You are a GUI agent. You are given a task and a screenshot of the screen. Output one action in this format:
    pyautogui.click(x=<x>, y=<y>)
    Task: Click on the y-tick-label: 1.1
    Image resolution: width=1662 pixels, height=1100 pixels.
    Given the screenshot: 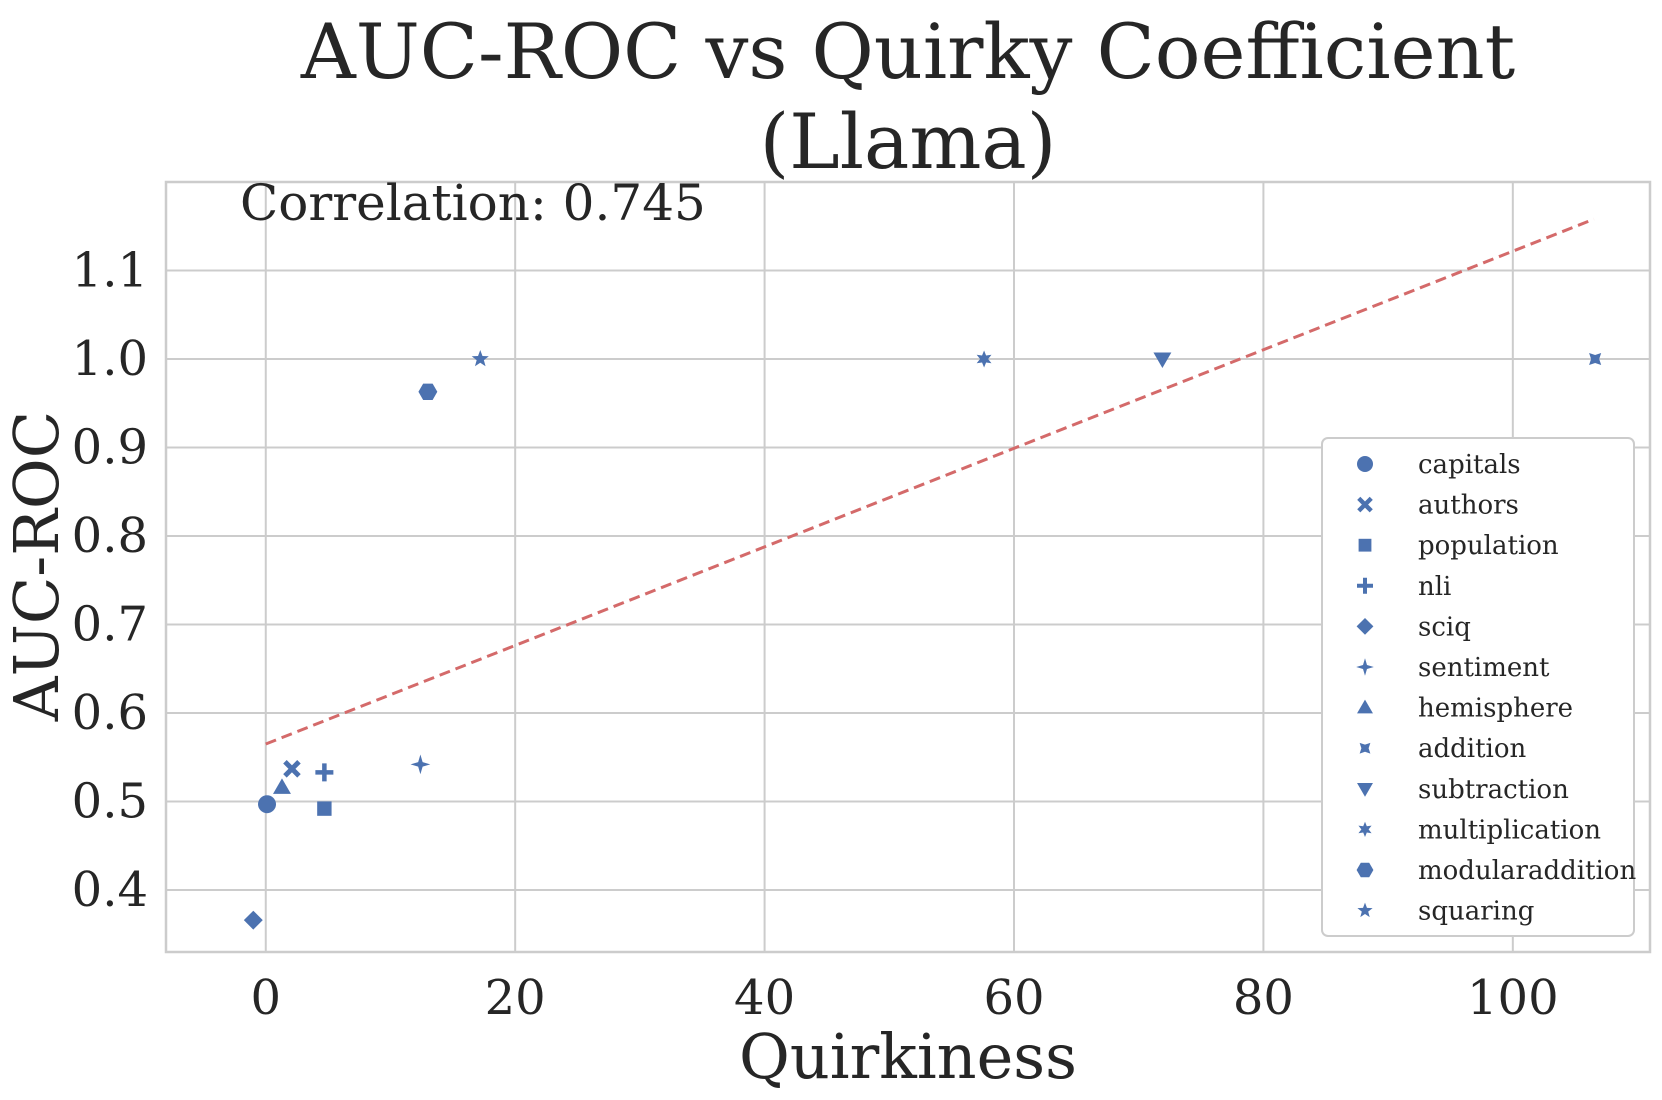 What is the action you would take?
    pyautogui.click(x=110, y=271)
    